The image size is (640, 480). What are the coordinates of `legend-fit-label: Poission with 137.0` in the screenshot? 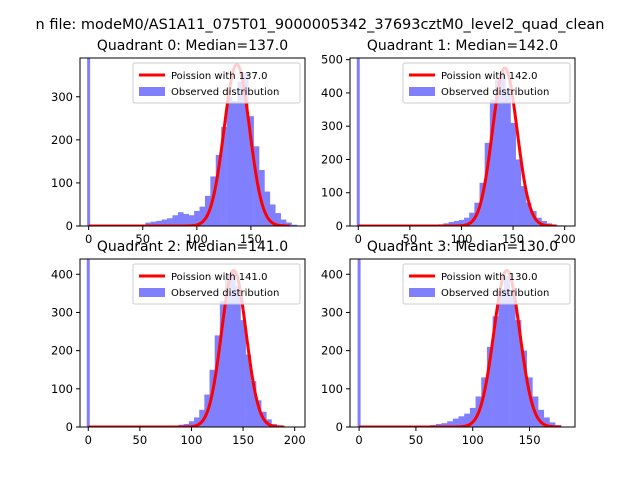 It's located at (219, 76).